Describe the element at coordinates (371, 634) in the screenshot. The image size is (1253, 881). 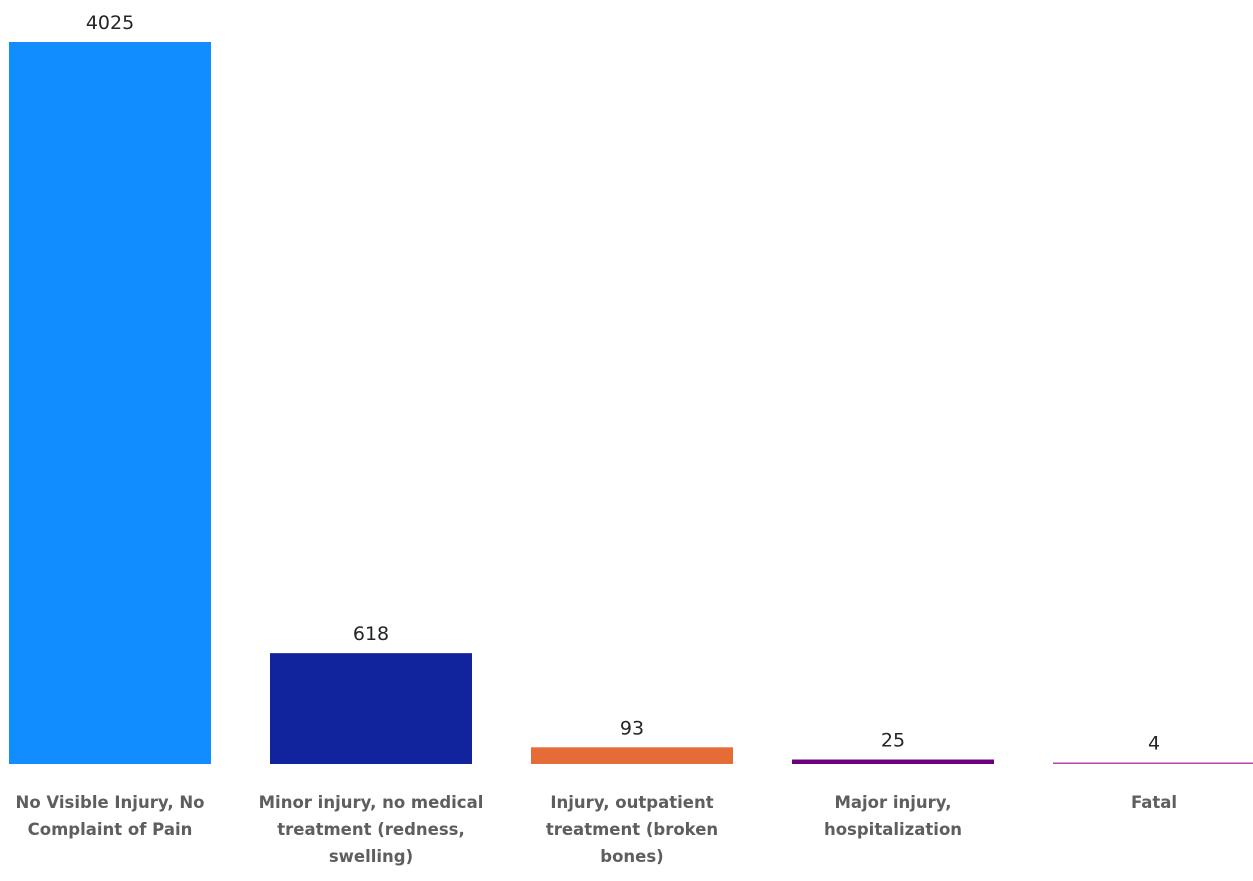
I see `data-label-minor-injury: 618` at that location.